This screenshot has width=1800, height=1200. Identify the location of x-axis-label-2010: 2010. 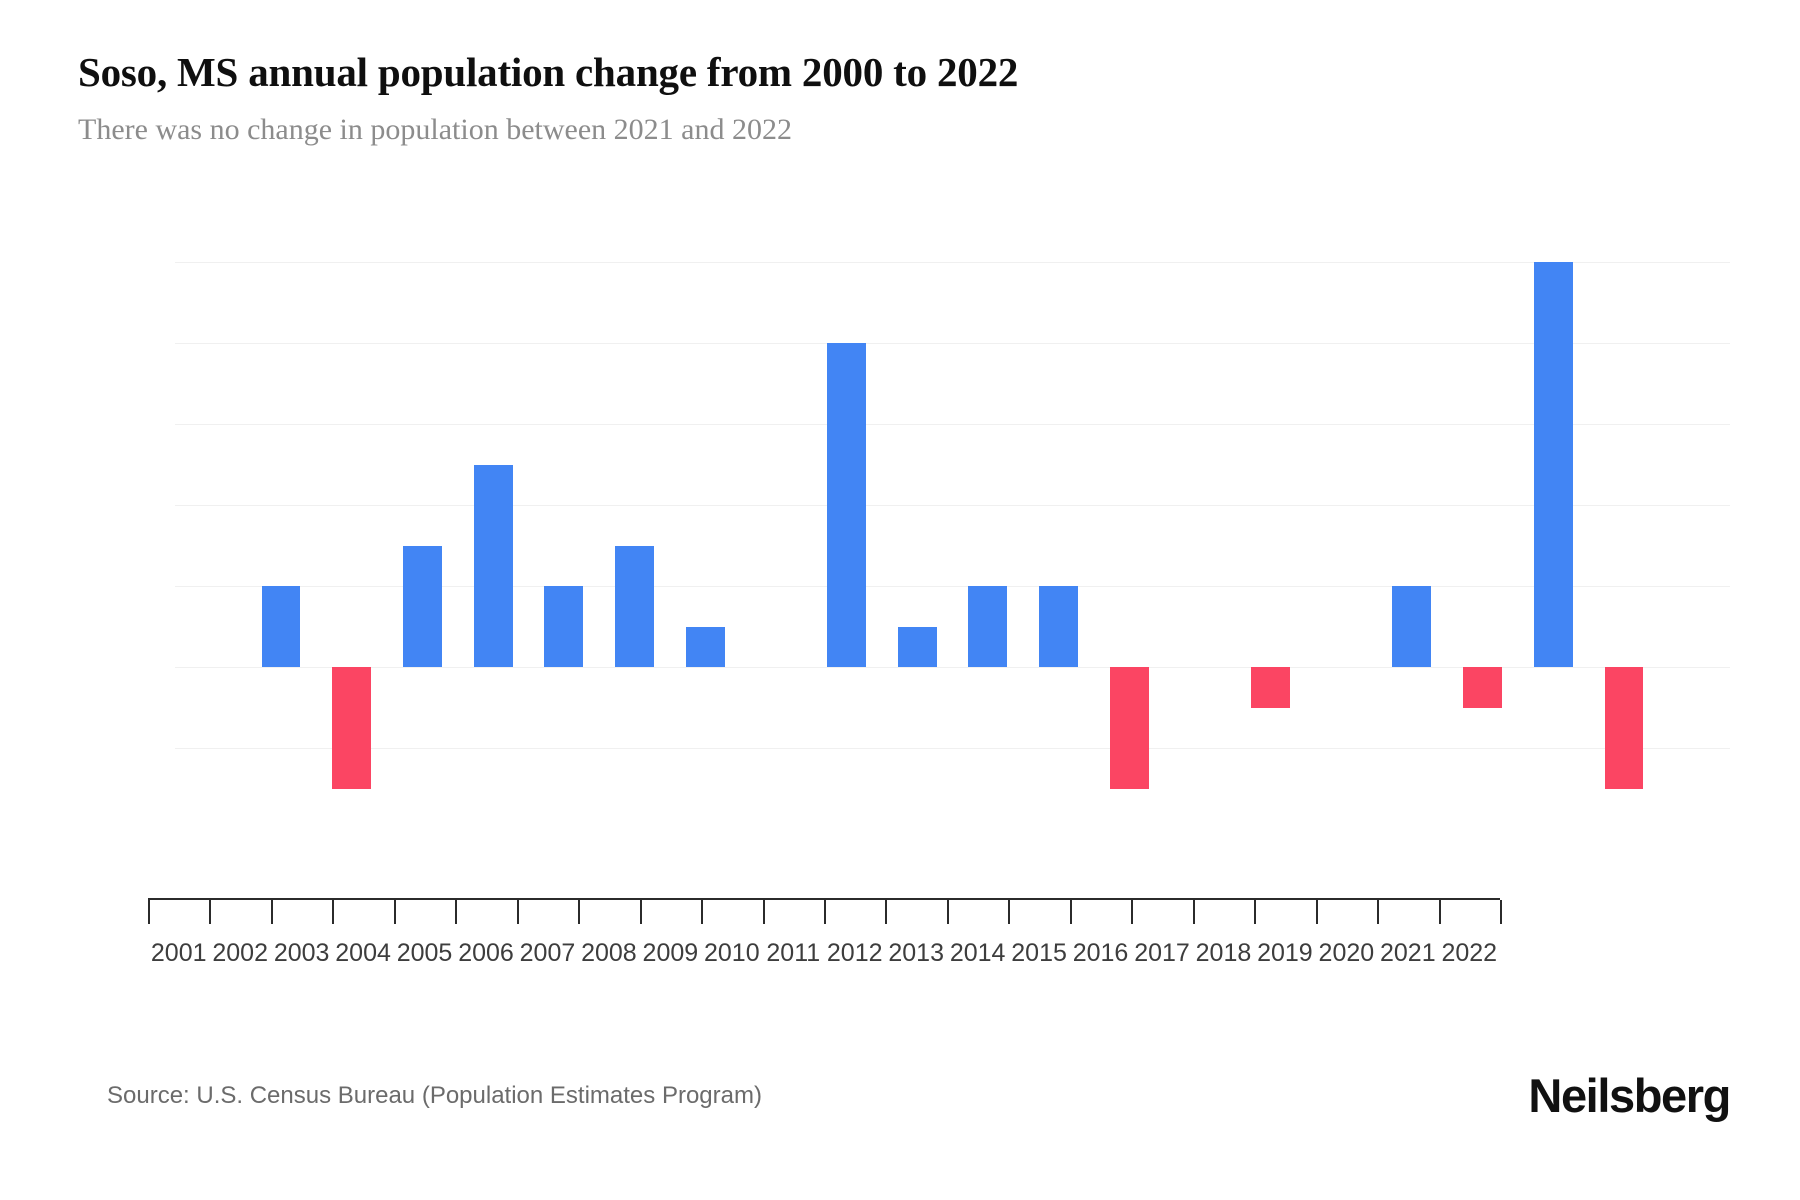
(732, 953).